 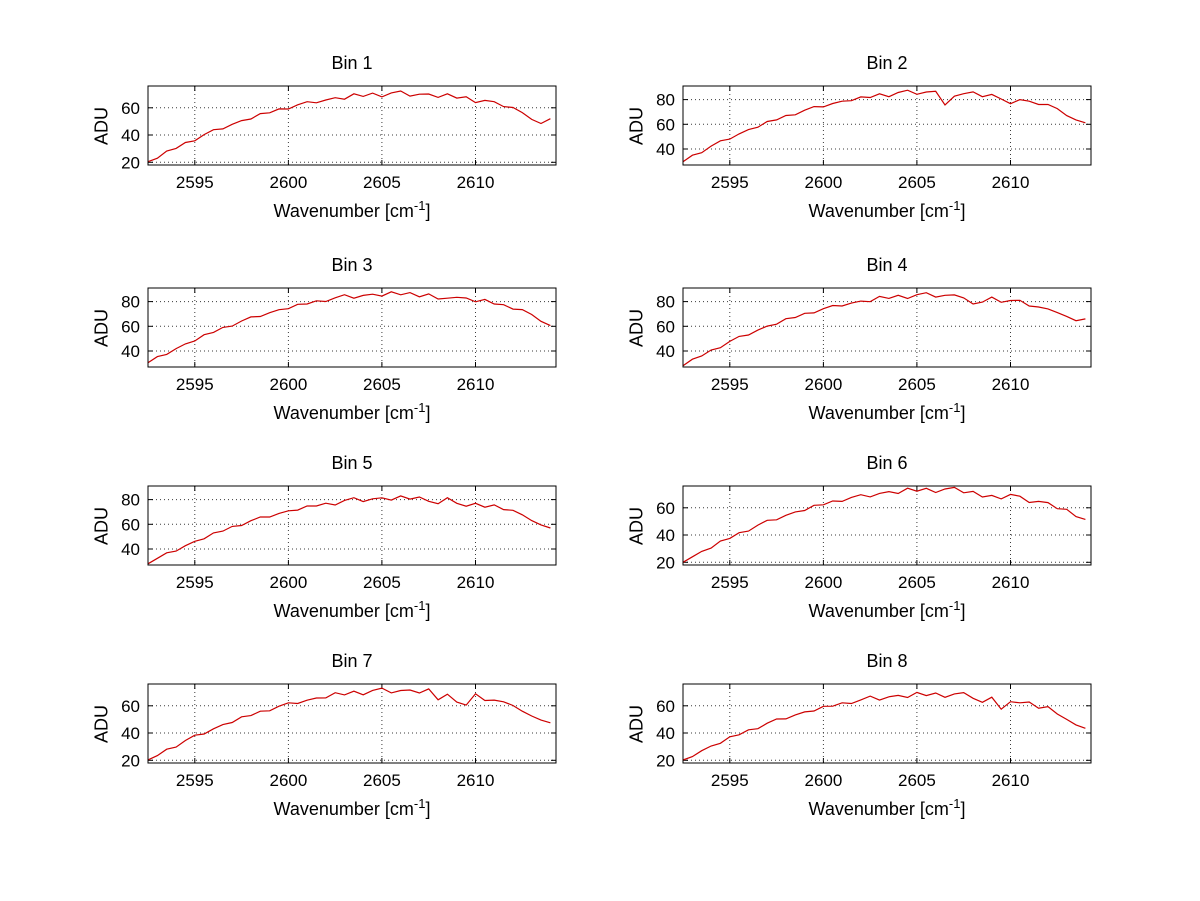 I want to click on plot-title: Bin 8, so click(x=887, y=661).